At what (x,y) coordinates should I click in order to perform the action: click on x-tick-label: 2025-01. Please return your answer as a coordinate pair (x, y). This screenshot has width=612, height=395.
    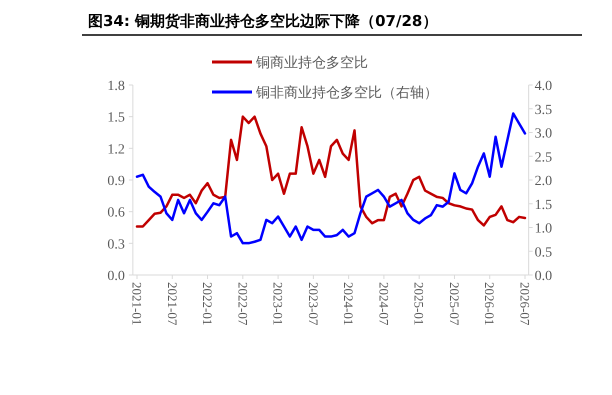
    Looking at the image, I should click on (419, 304).